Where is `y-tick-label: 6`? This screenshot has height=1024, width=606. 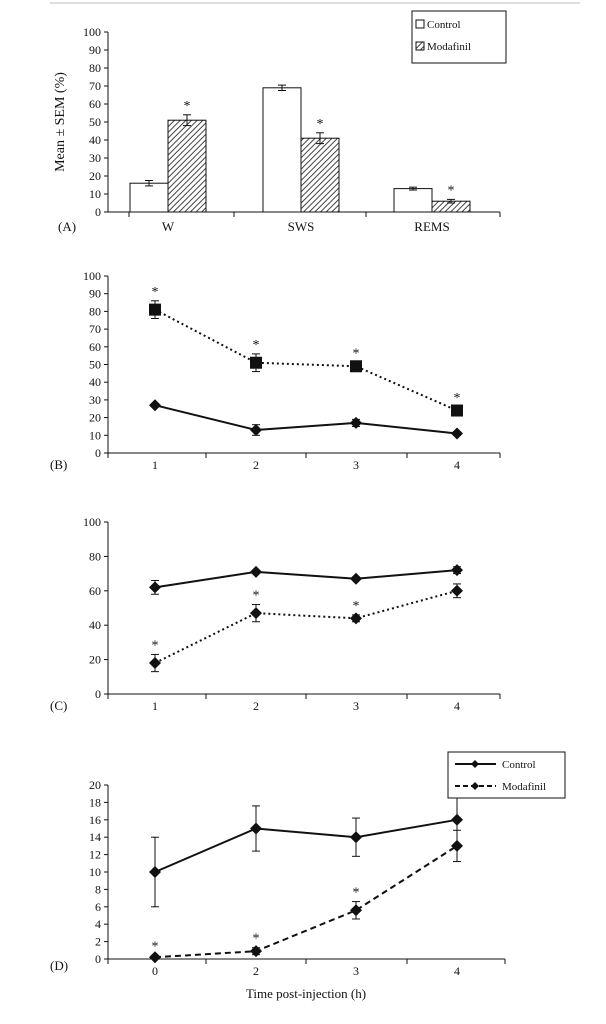
y-tick-label: 6 is located at coordinates (98, 907).